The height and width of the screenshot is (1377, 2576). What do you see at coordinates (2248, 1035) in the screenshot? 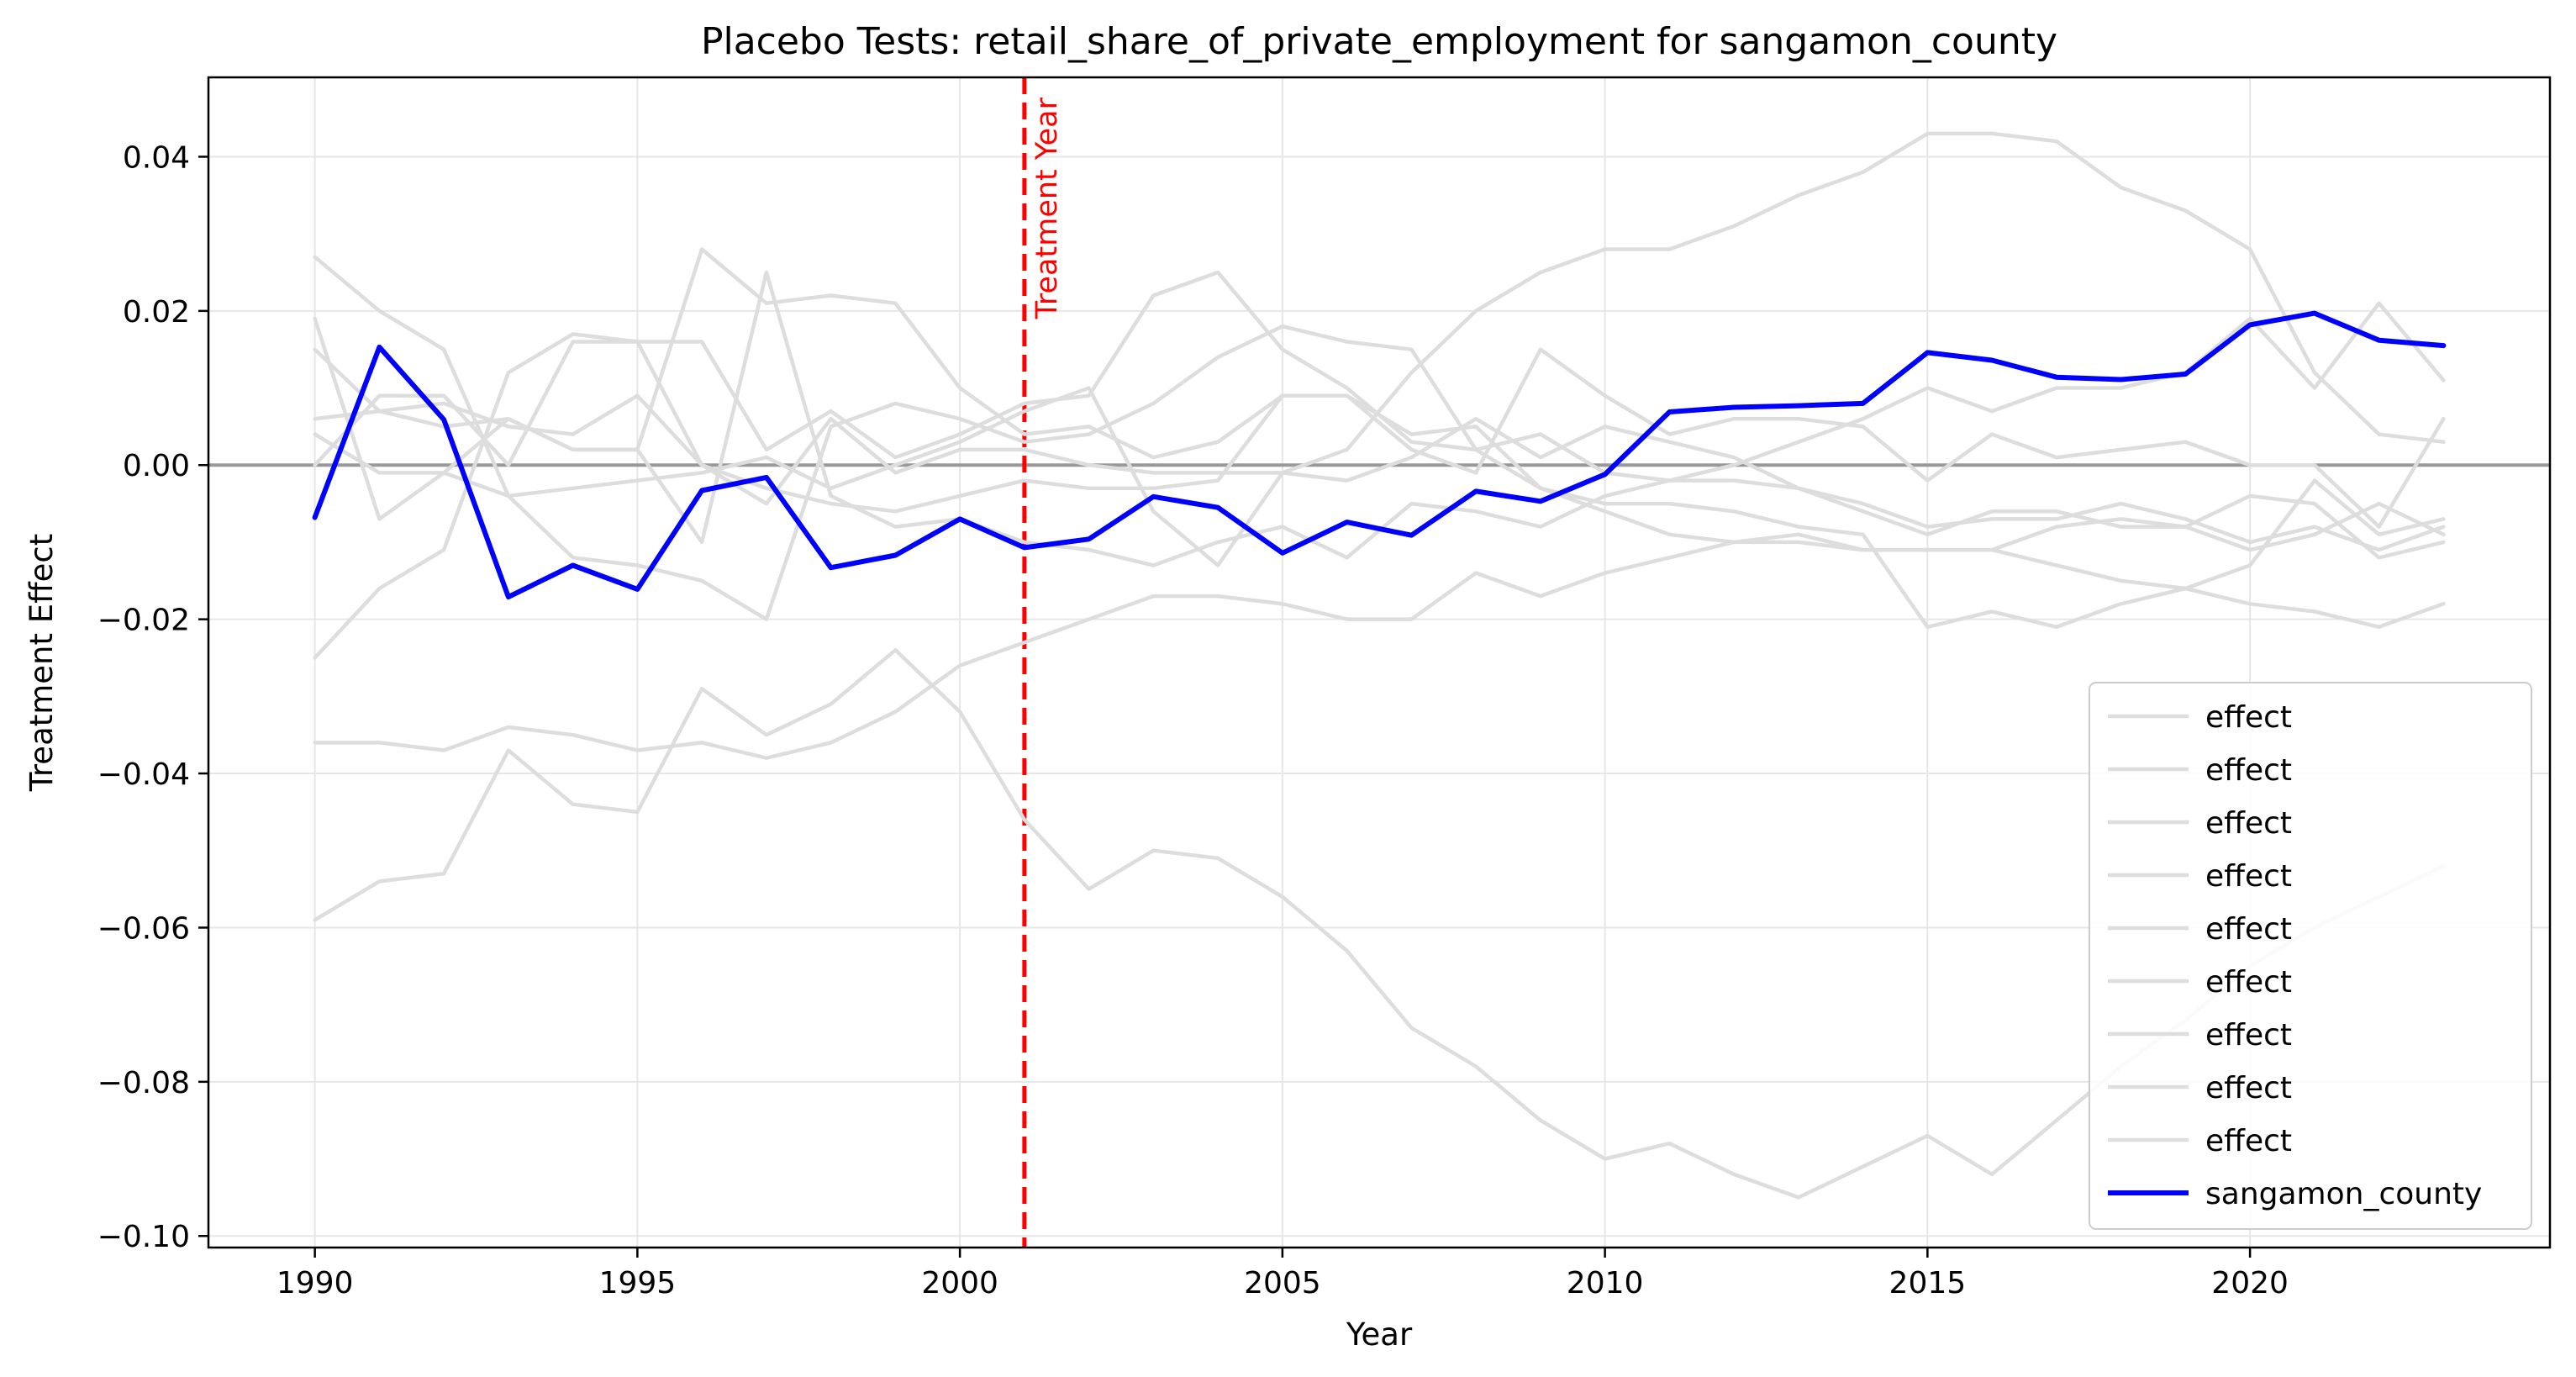
I see `legend-label-7: effect` at bounding box center [2248, 1035].